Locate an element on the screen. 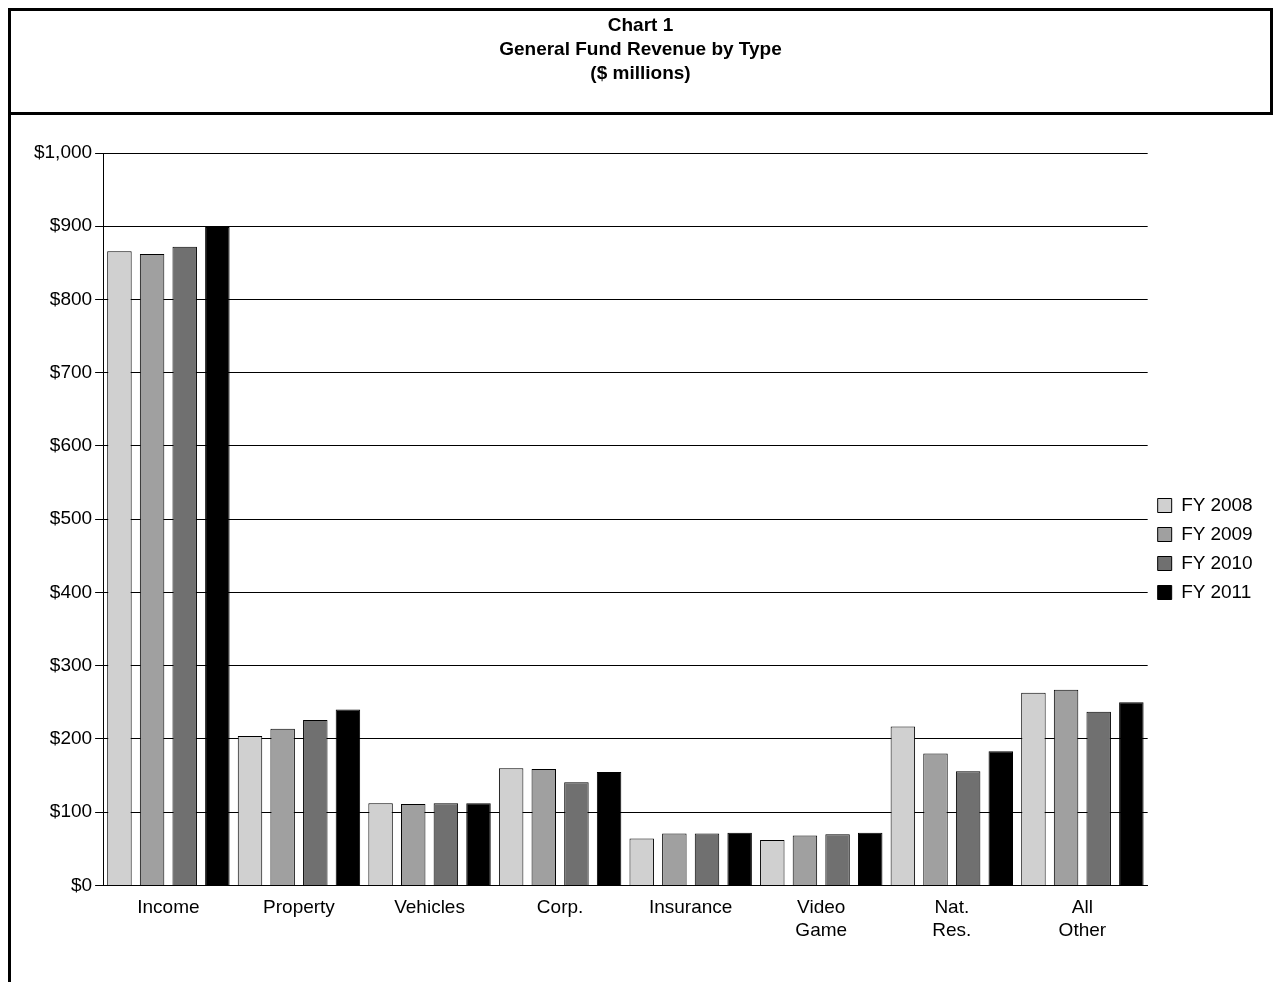 The height and width of the screenshot is (982, 1273). x-tick-label: Income is located at coordinates (168, 907).